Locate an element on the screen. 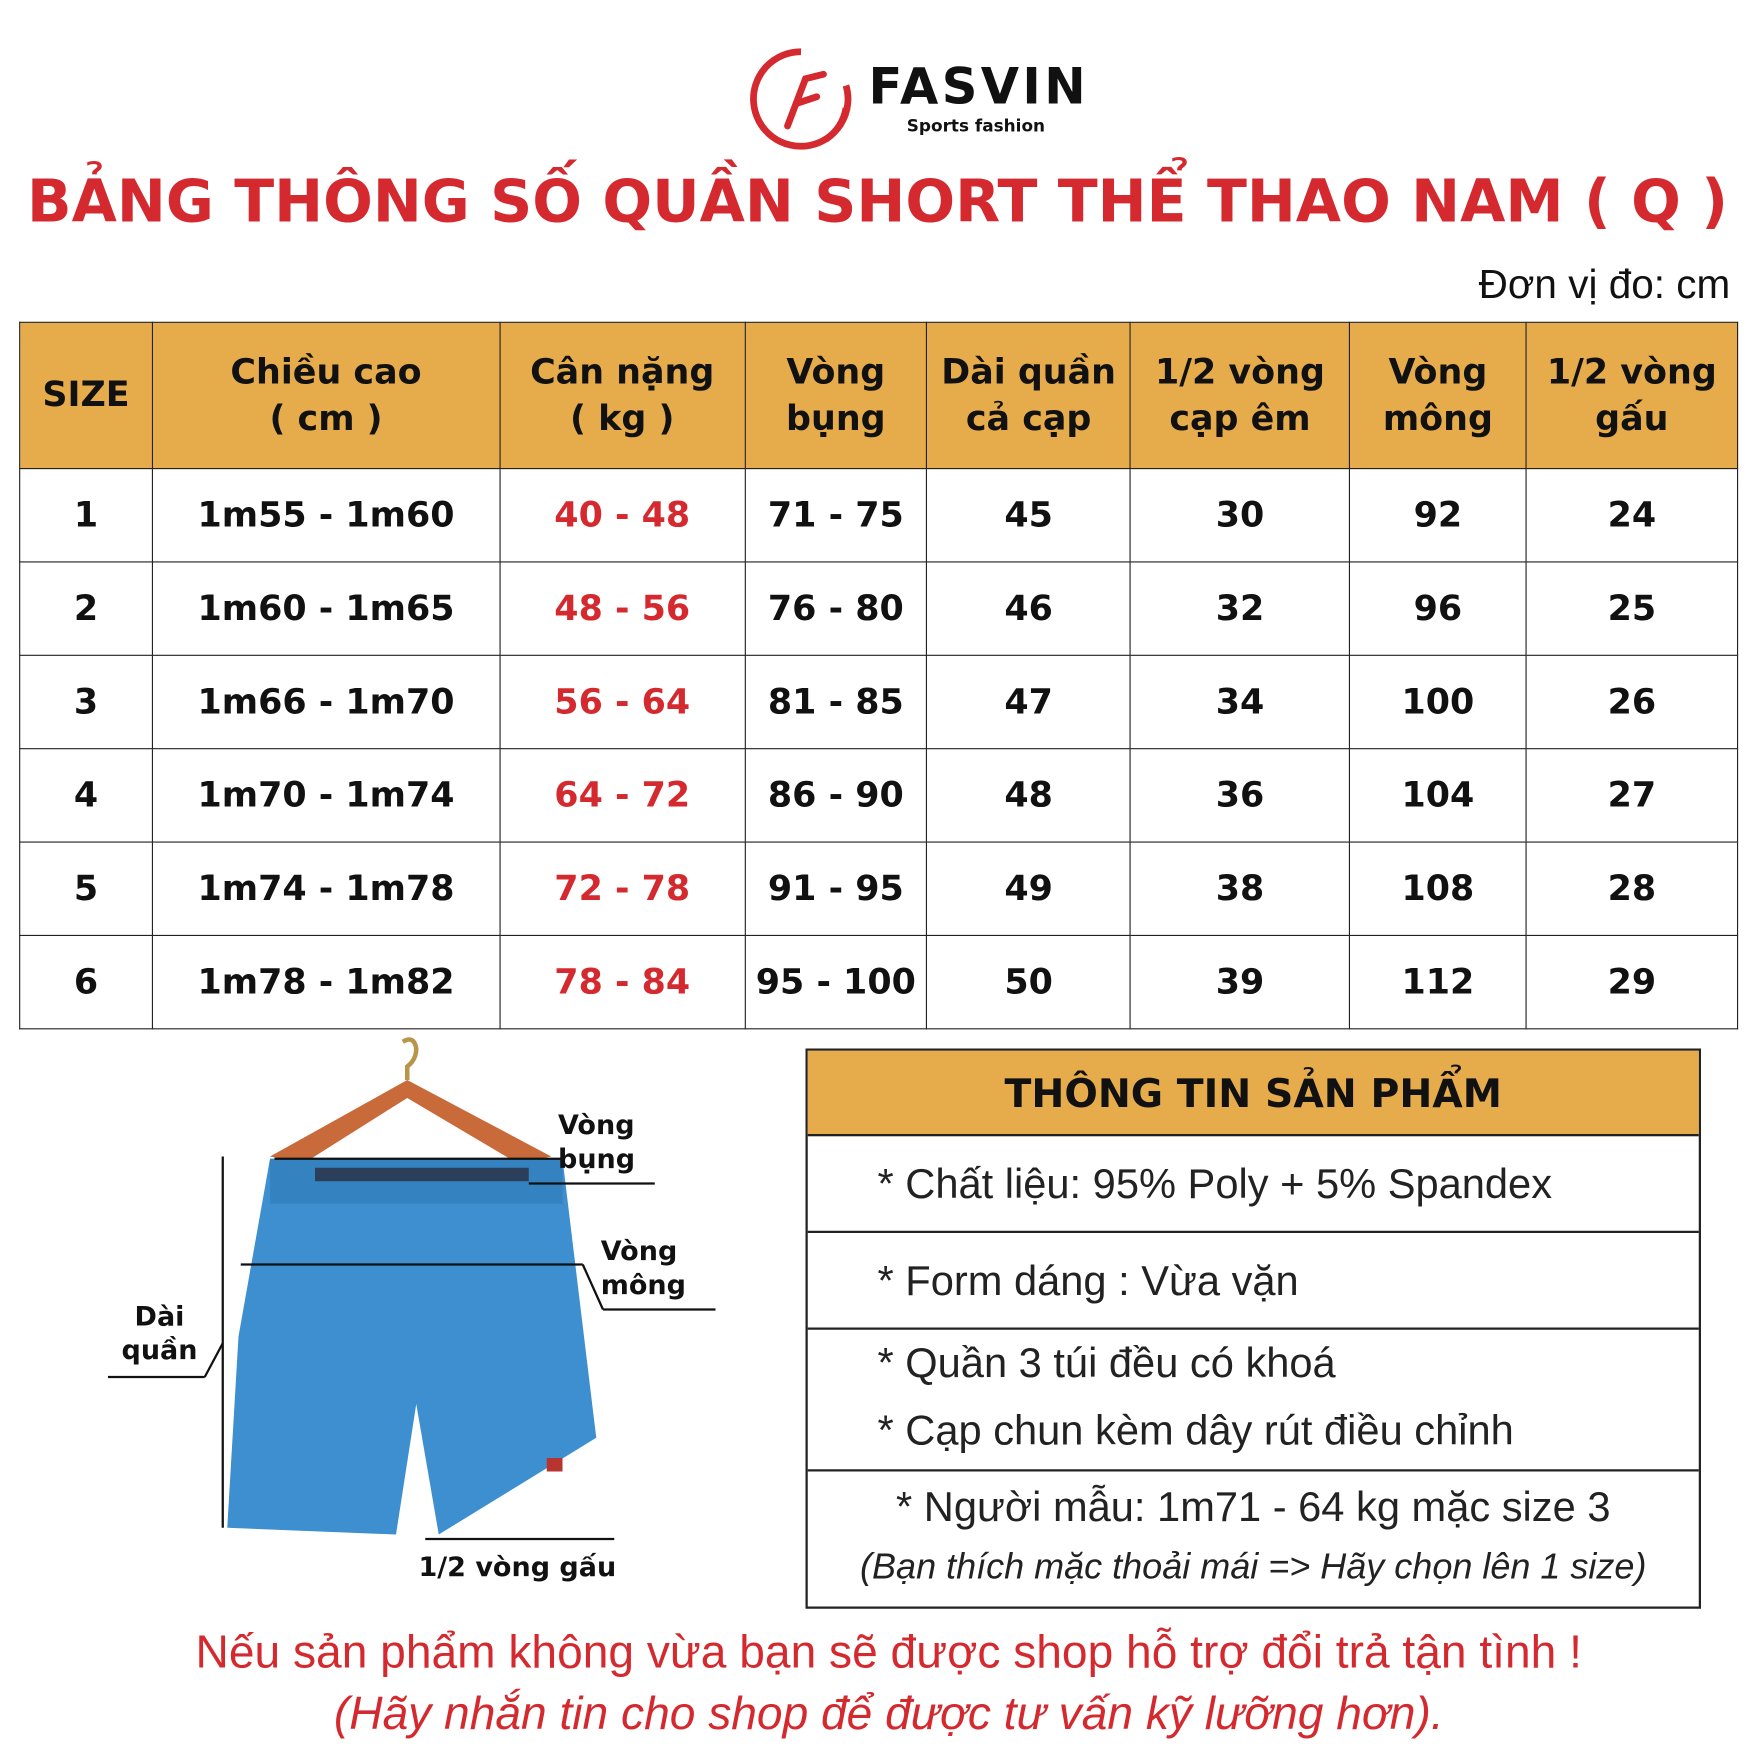 Image resolution: width=1755 pixels, height=1754 pixels. table-cell: 38 is located at coordinates (1240, 888).